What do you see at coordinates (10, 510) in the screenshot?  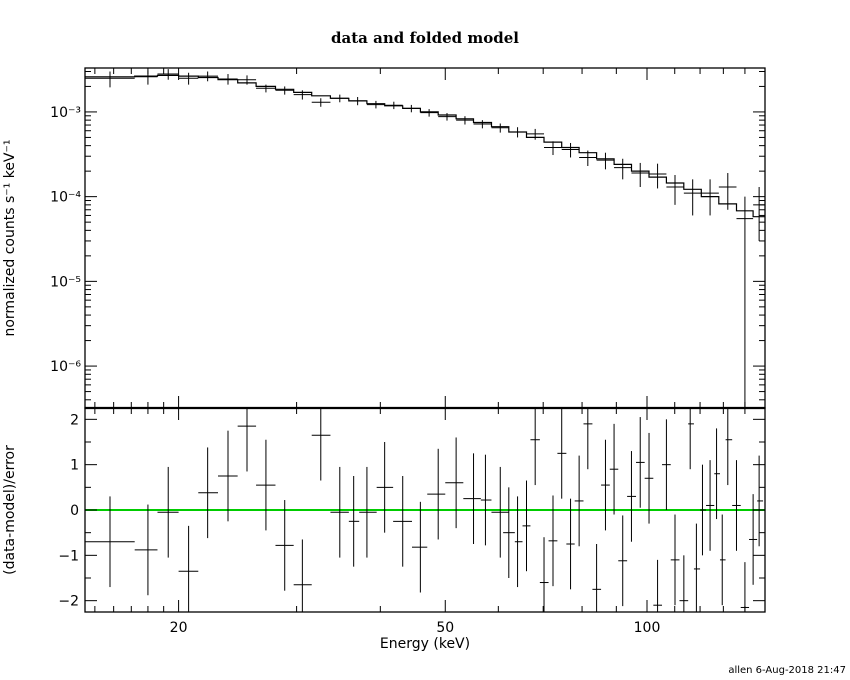 I see `bottom-y-axis-label: (data-model)/error` at bounding box center [10, 510].